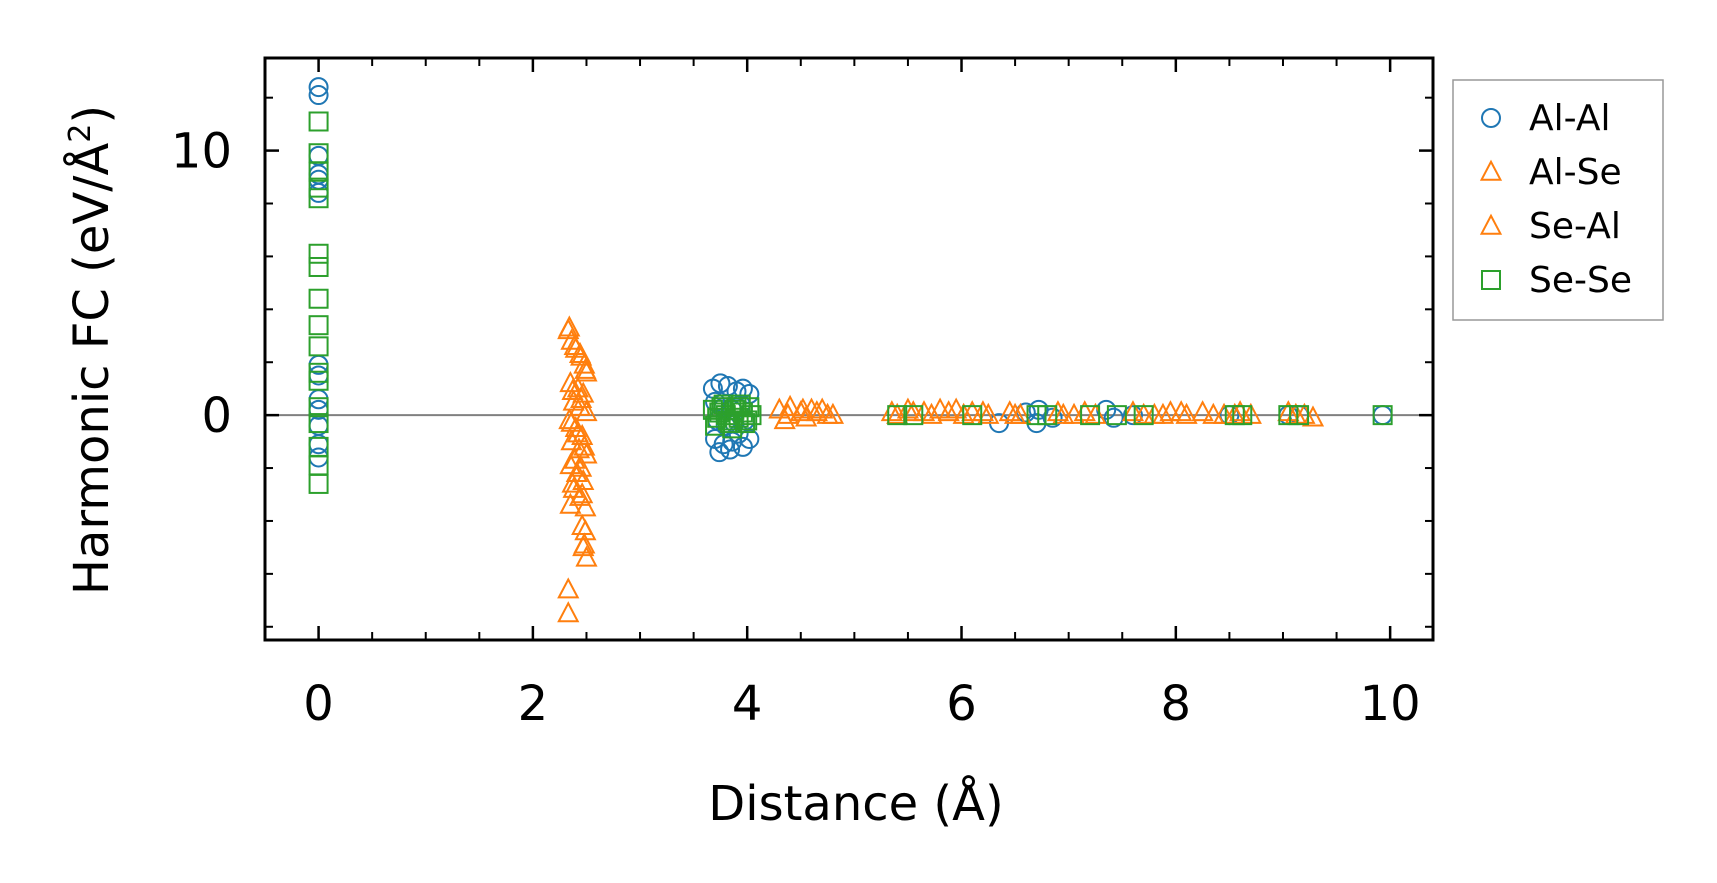 The height and width of the screenshot is (883, 1717). Describe the element at coordinates (1390, 704) in the screenshot. I see `x-tick-label: 10` at that location.